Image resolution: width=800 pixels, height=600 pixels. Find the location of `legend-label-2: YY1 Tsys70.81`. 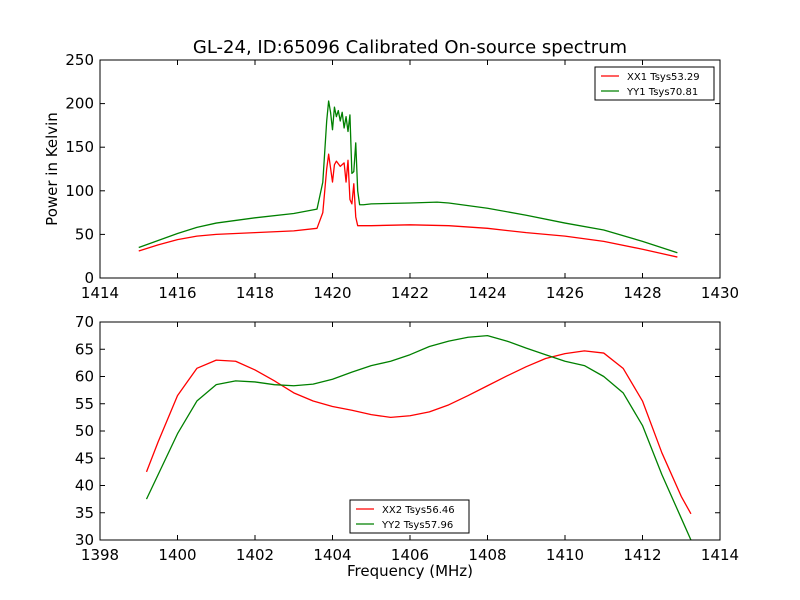

legend-label-2: YY1 Tsys70.81 is located at coordinates (662, 92).